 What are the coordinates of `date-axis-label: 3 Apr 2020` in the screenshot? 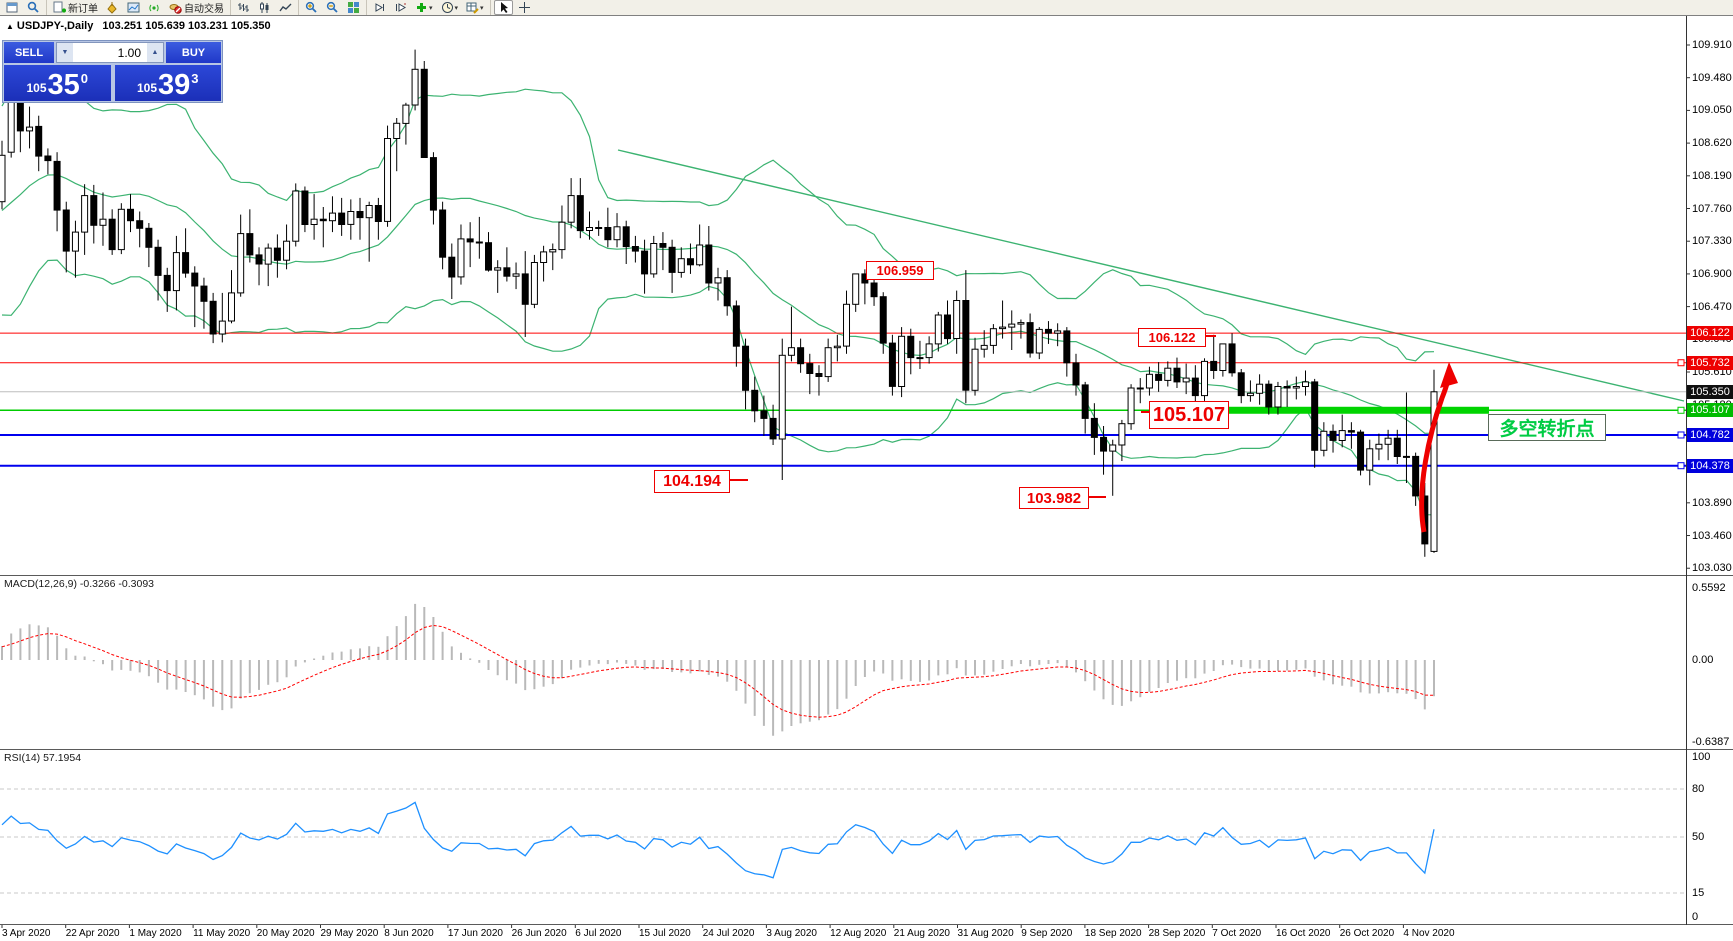 It's located at (26, 933).